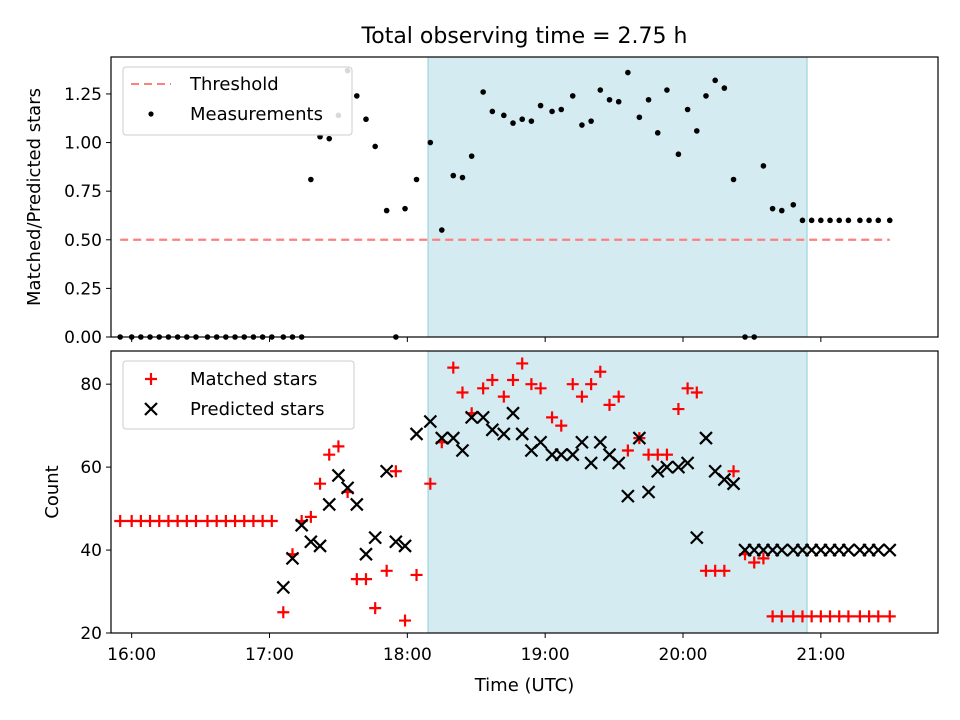  What do you see at coordinates (256, 114) in the screenshot?
I see `legend-measurements-label: Measurements` at bounding box center [256, 114].